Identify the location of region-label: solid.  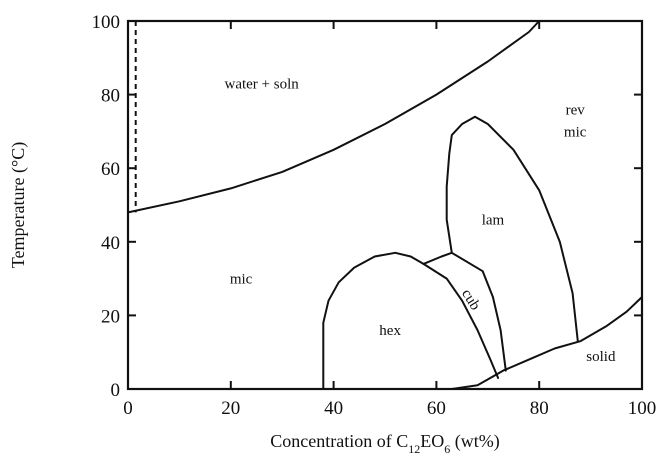
(601, 357).